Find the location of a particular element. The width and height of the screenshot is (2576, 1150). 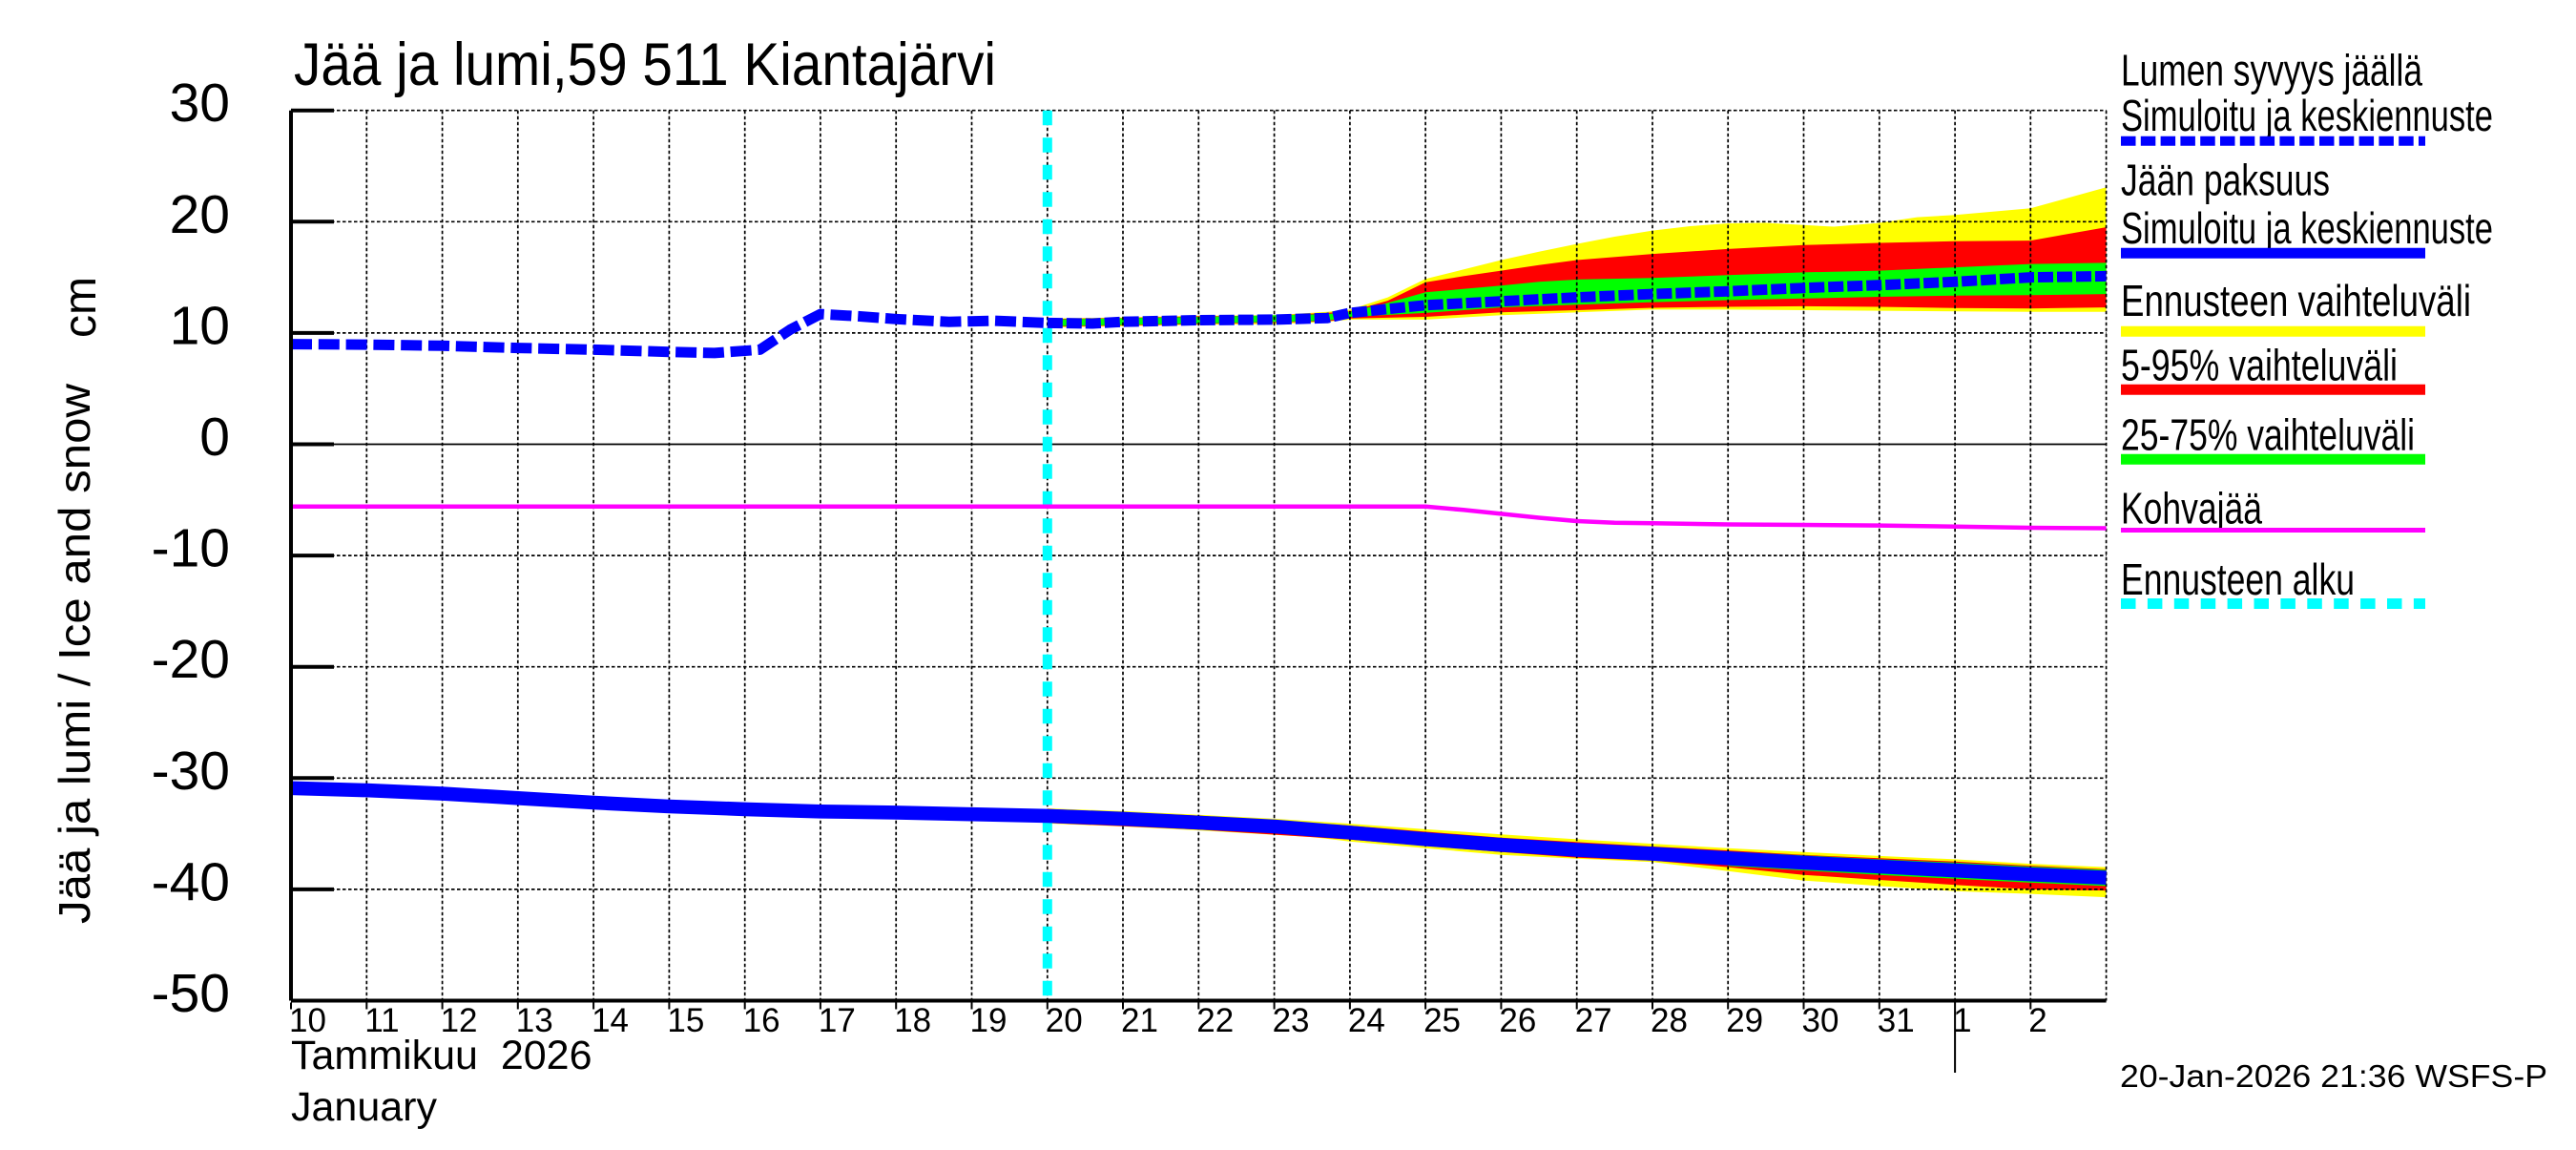

svg-text: -20 is located at coordinates (191, 659).